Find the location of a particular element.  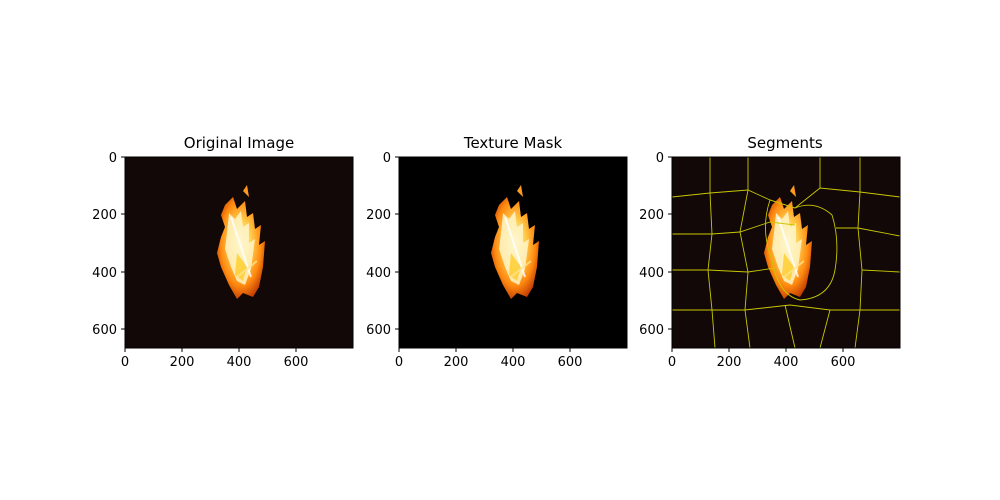

panel-title-segments: Segments is located at coordinates (785, 143).